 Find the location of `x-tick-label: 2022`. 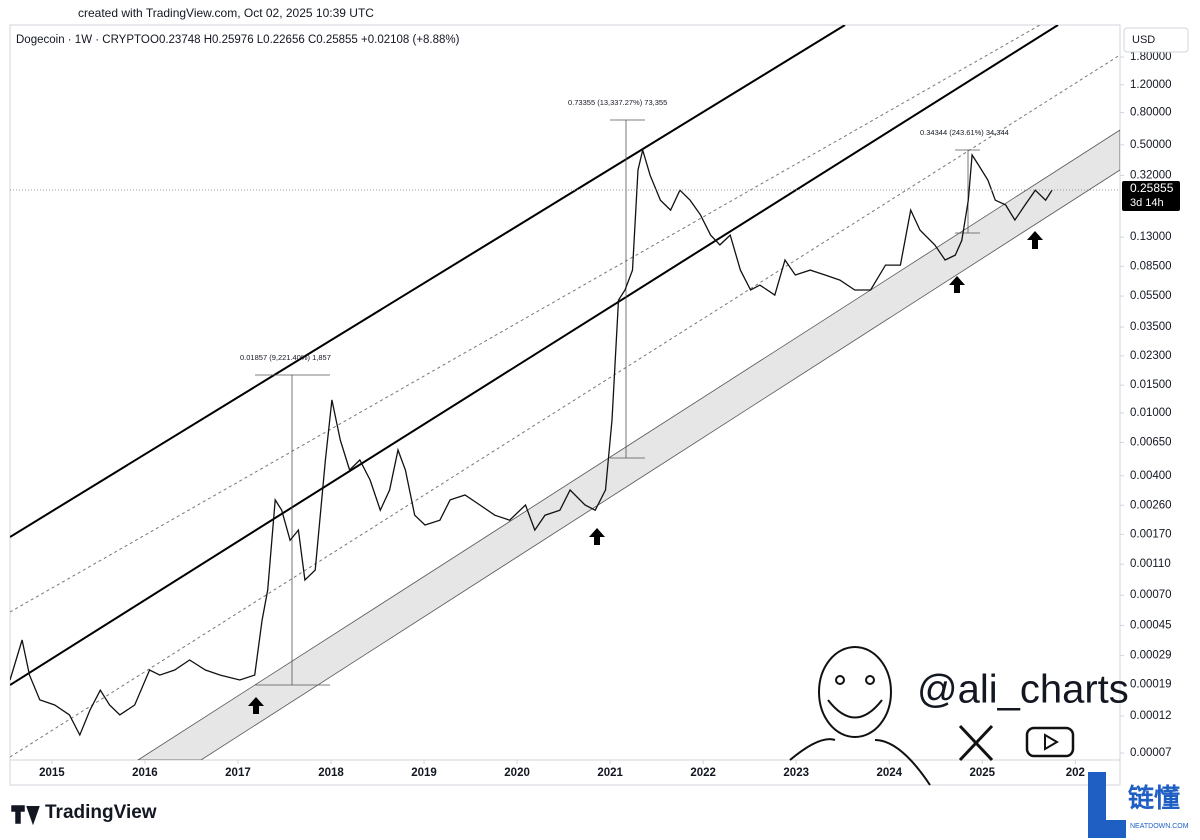

x-tick-label: 2022 is located at coordinates (703, 773).